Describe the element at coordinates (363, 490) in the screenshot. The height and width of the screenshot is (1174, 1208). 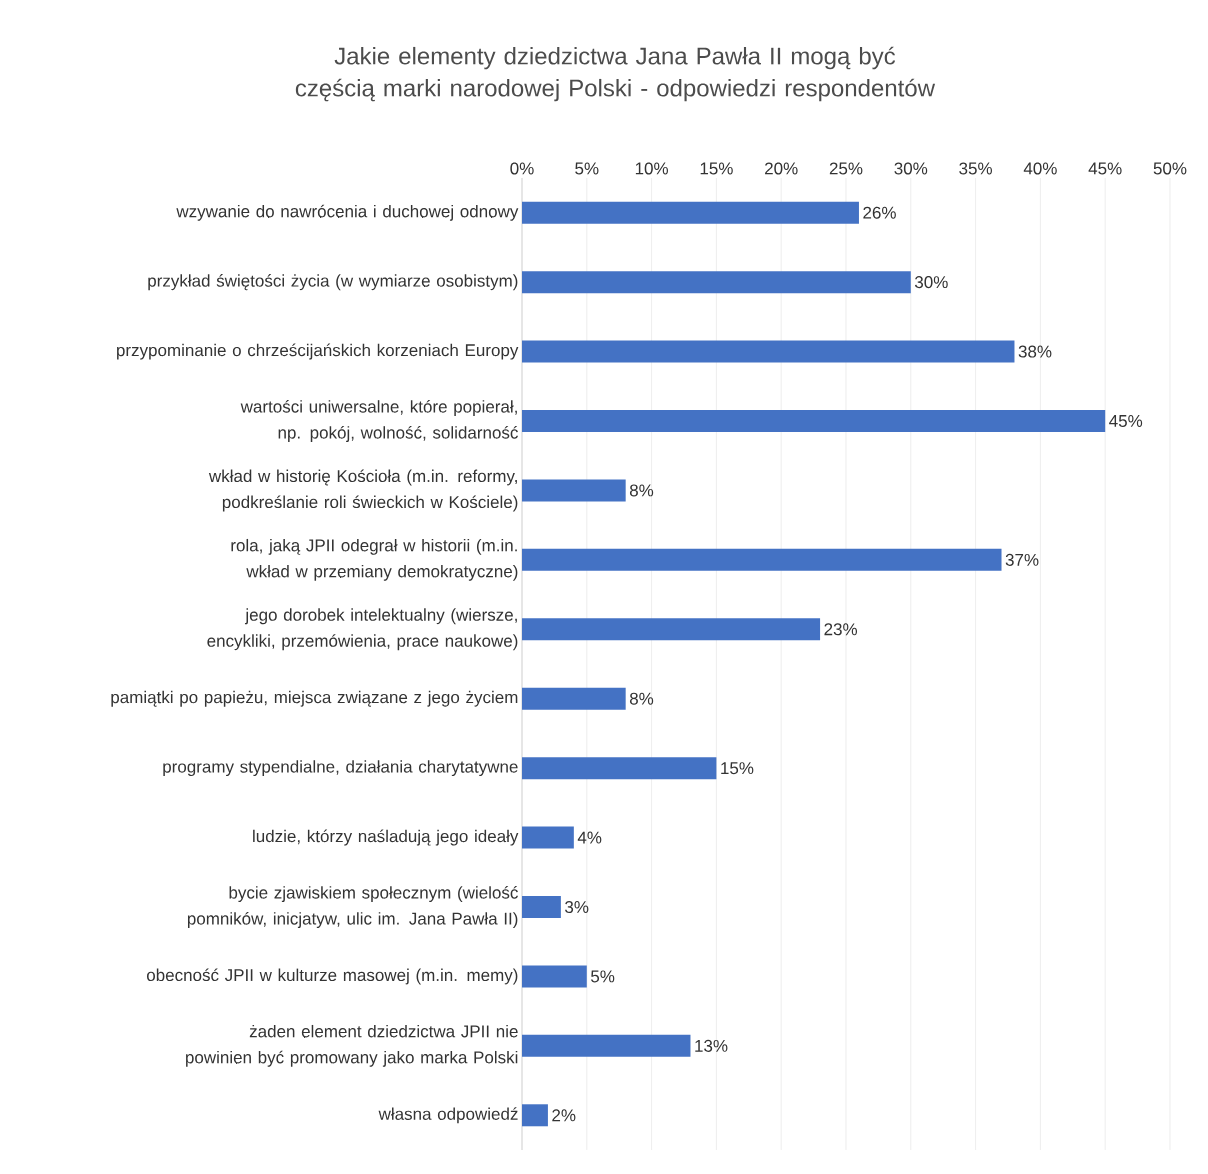
I see `y-tick-label: wkład w historię Kościoła (m.in. reformy, podkreślanie roli świeckich w Kościele)` at that location.